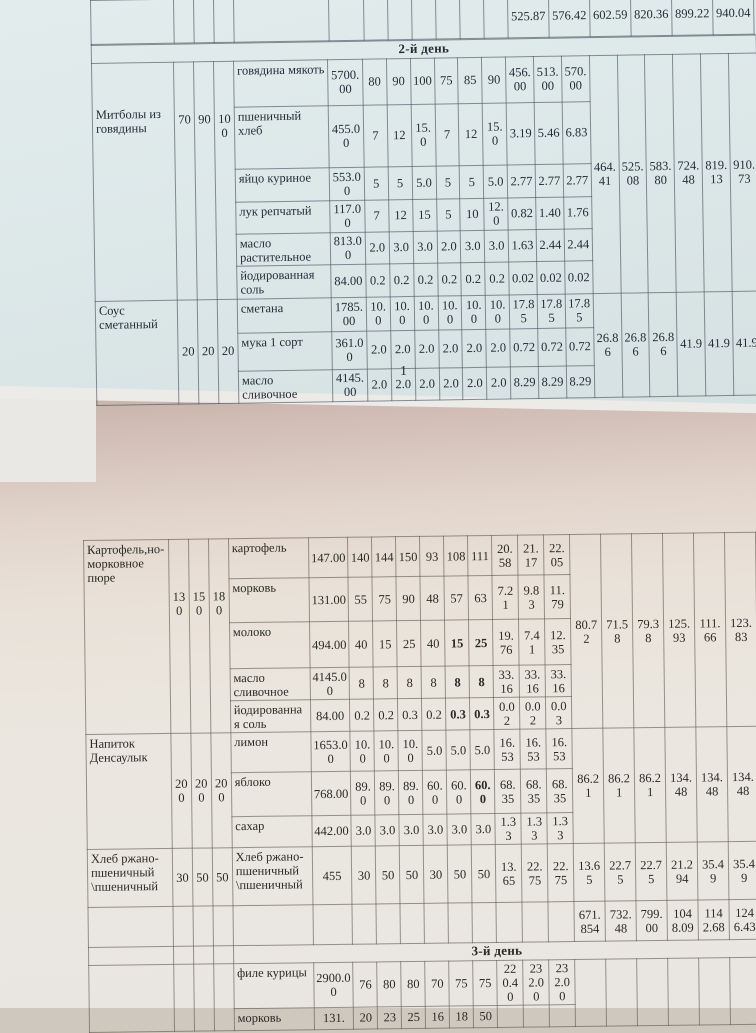  Describe the element at coordinates (282, 184) in the screenshot. I see `label-cell: яйцо куриное` at that location.